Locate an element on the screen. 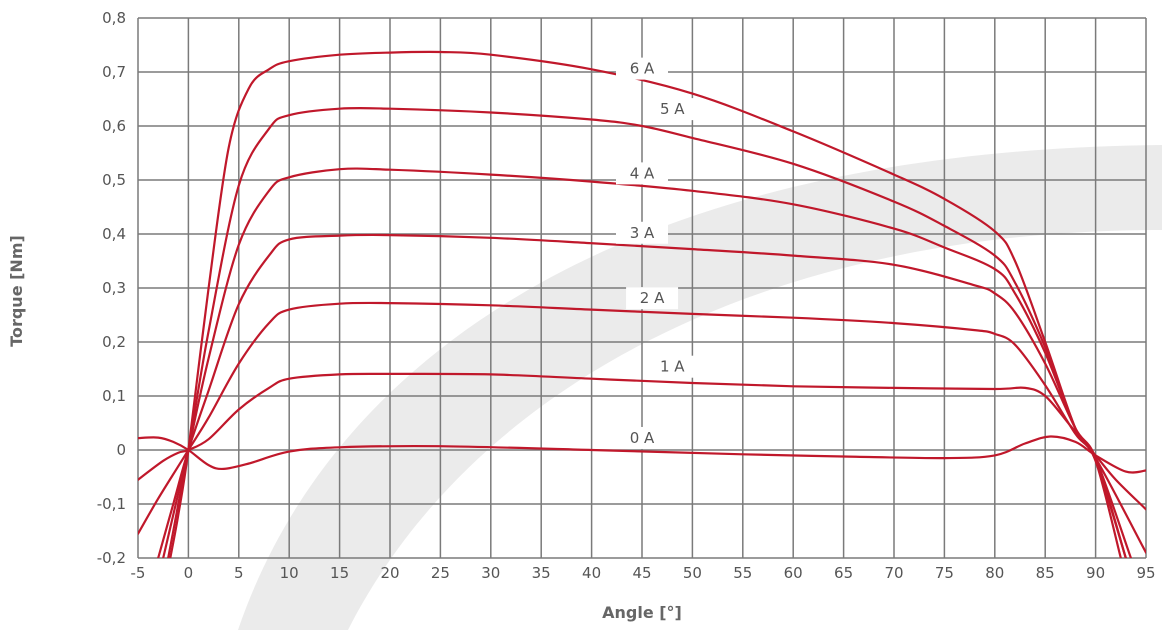 This screenshot has height=630, width=1162. curve-label: 6 A is located at coordinates (642, 69).